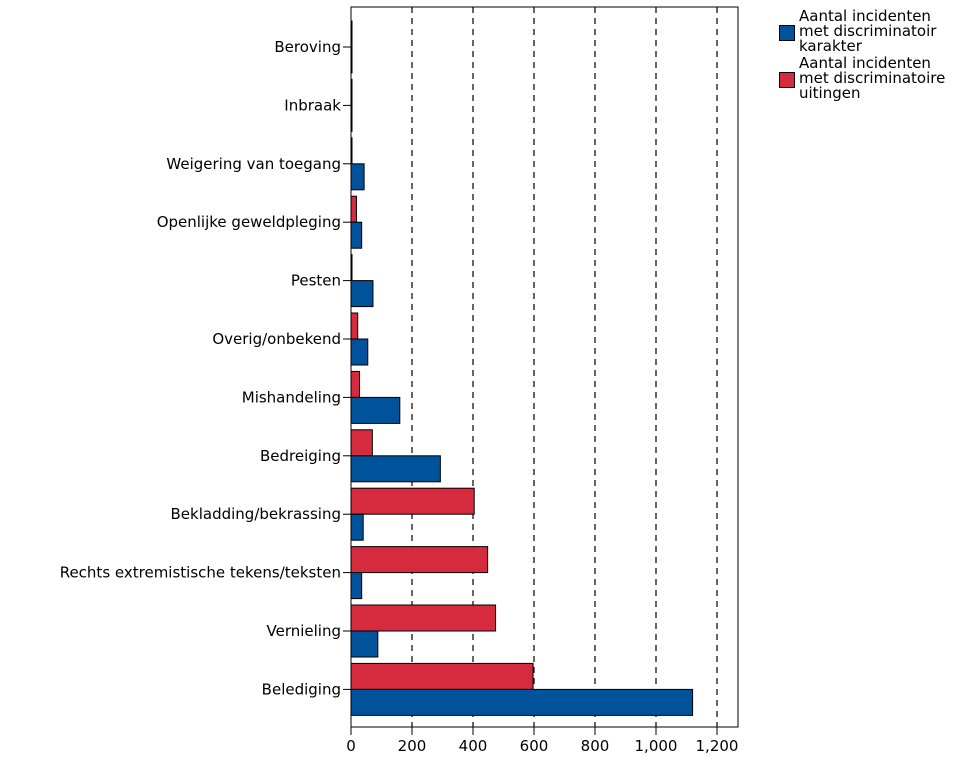  What do you see at coordinates (312, 105) in the screenshot?
I see `category-label-1: Inbraak` at bounding box center [312, 105].